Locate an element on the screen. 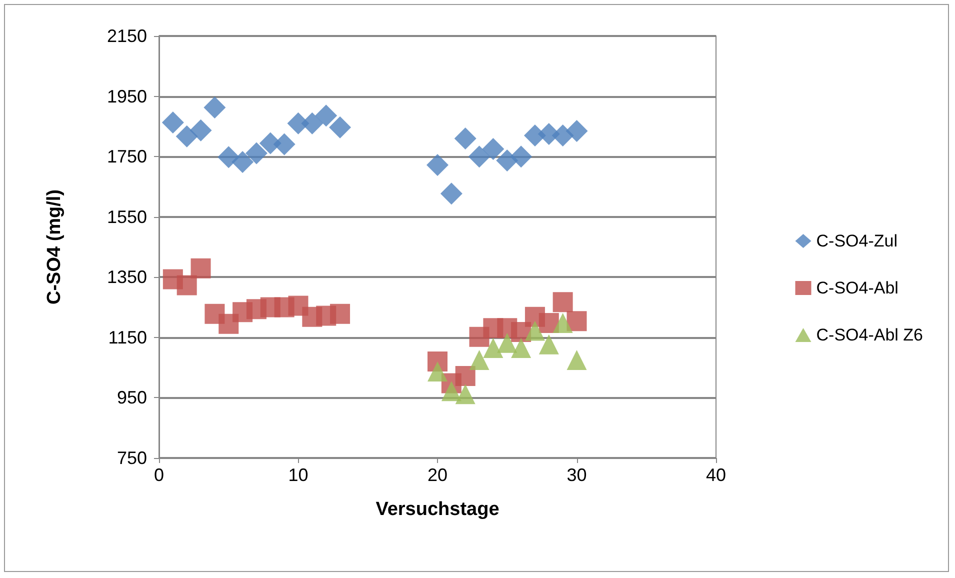 The image size is (955, 578). y-tick-label: 750 is located at coordinates (131, 458).